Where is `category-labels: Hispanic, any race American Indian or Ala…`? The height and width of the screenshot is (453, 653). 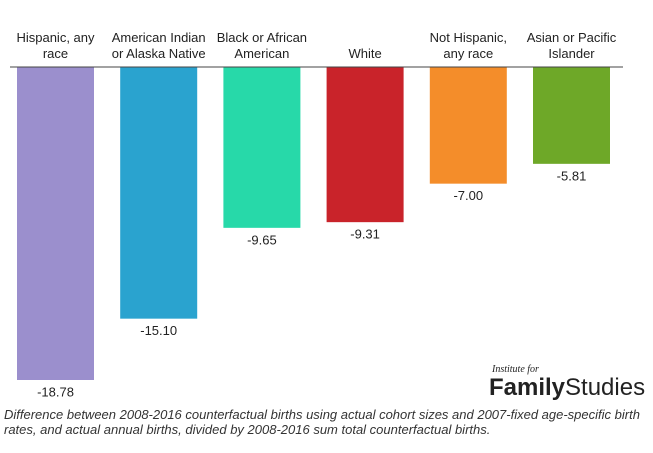 category-labels: Hispanic, any race American Indian or Ala… is located at coordinates (326, 31).